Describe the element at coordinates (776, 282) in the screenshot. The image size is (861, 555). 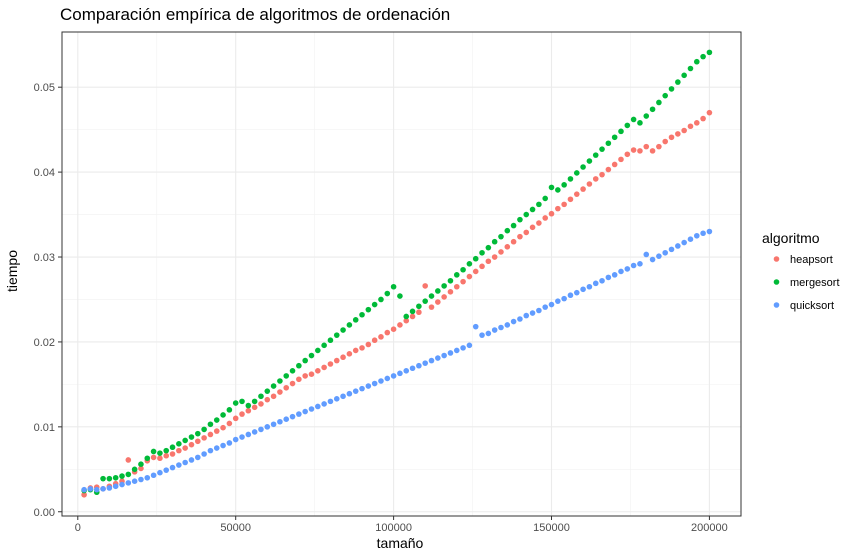
I see `legend-marker-mergesort` at that location.